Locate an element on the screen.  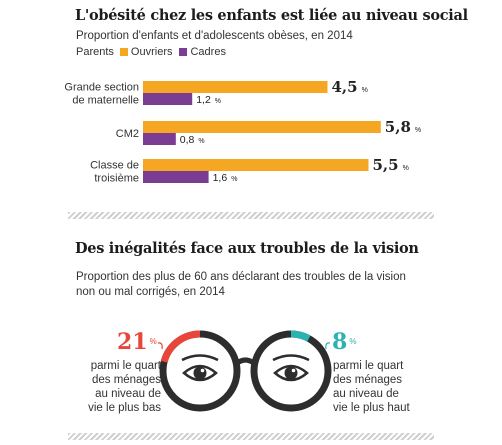
left-eyelid is located at coordinates (200, 358).